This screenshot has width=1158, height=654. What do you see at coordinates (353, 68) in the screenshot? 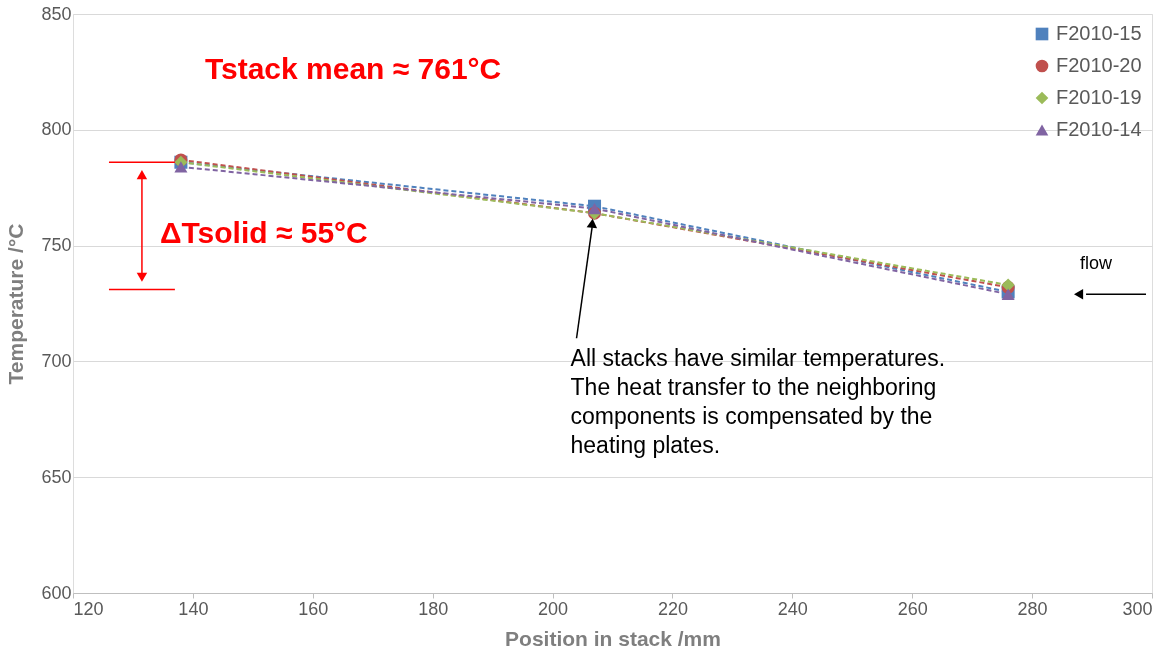
I see `annotation: Tstack mean ≈ 761°C` at bounding box center [353, 68].